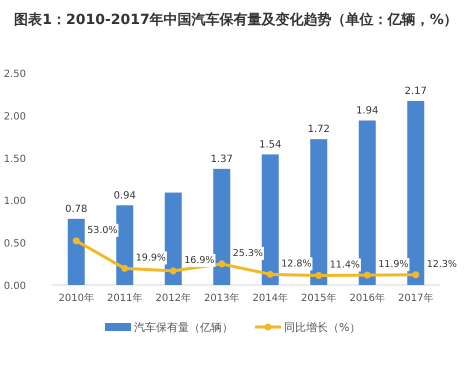 The width and height of the screenshot is (472, 379). I want to click on data-label: 1.37, so click(221, 159).